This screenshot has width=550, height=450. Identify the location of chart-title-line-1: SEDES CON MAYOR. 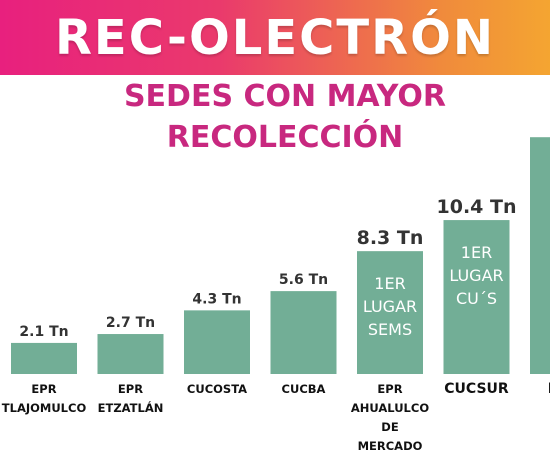
(285, 96).